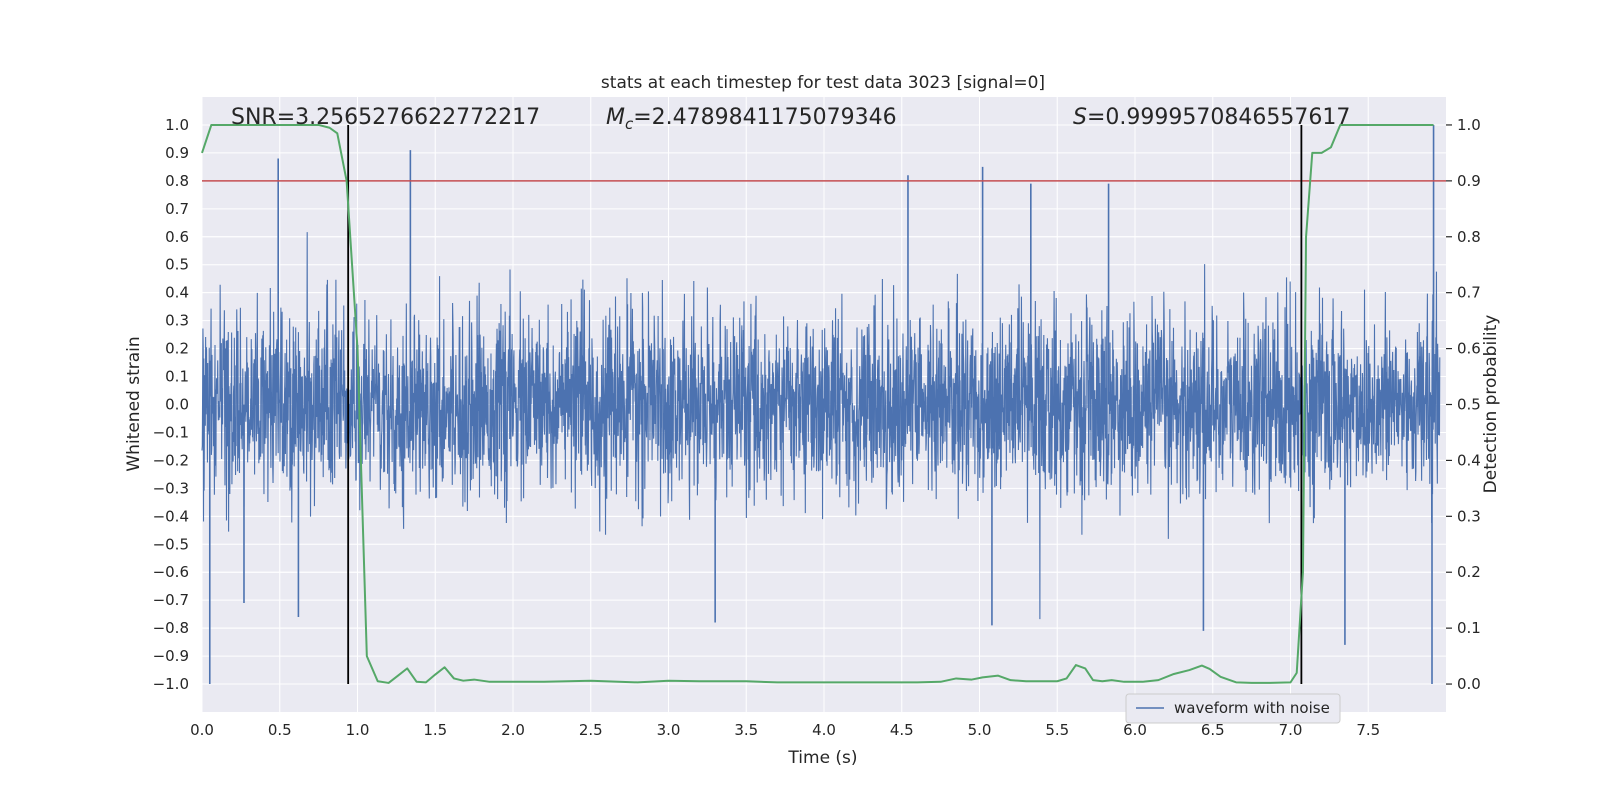 This screenshot has width=1600, height=800. Describe the element at coordinates (177, 153) in the screenshot. I see `y-tick-label: 0.9` at that location.